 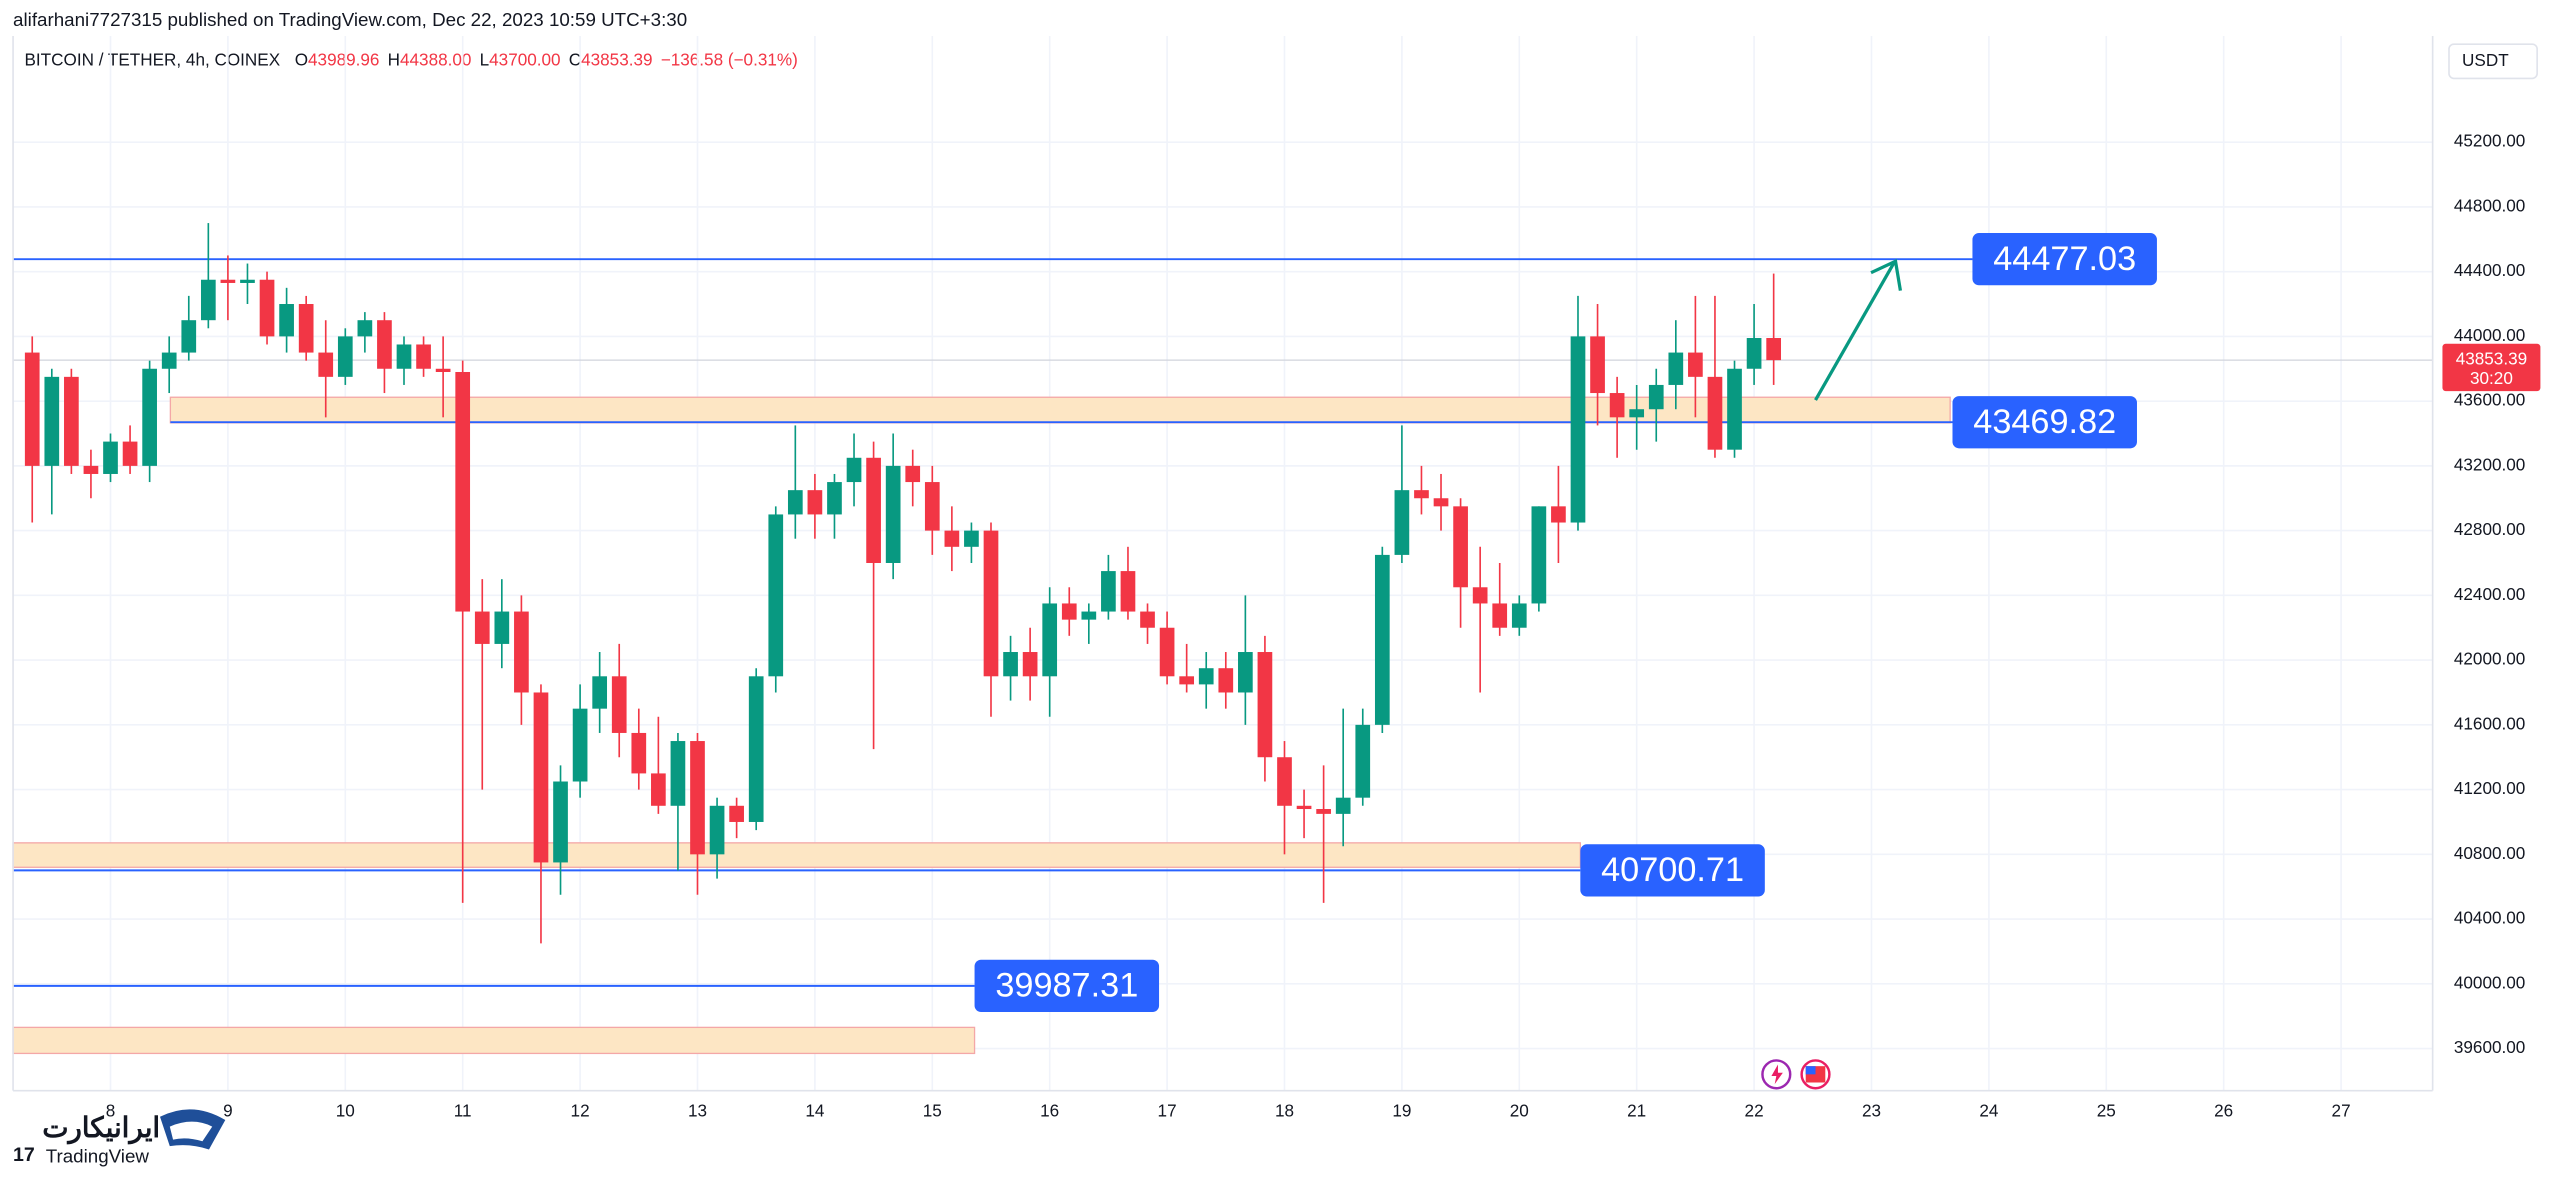 I want to click on y-tick-label: 45200.00, so click(x=2489, y=141).